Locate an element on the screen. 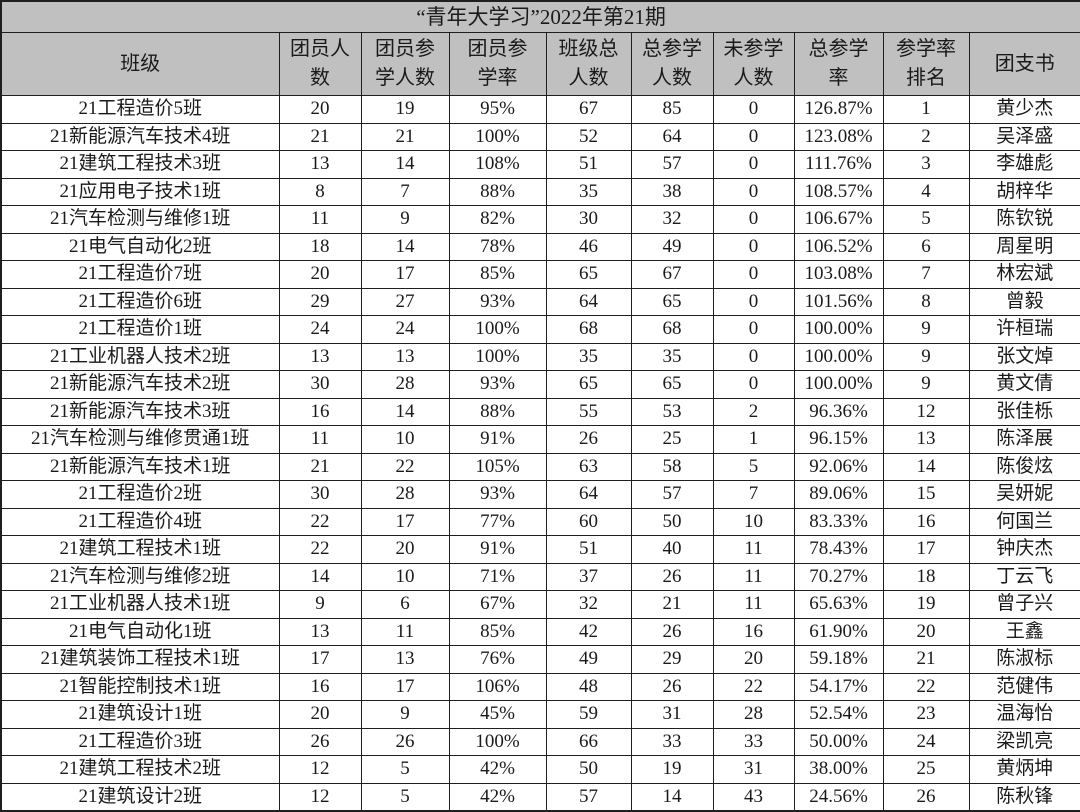 The width and height of the screenshot is (1080, 812). class-name-cell: 21建筑工程技术3班 is located at coordinates (140, 164).